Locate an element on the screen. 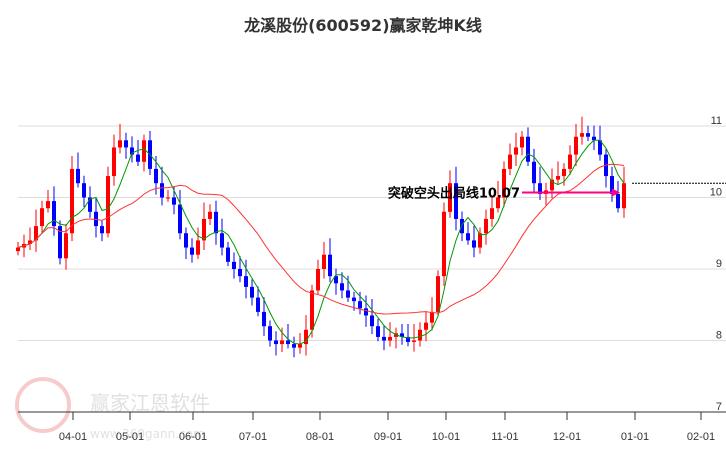 The image size is (726, 450). x-tick-label: 02-01 is located at coordinates (701, 437).